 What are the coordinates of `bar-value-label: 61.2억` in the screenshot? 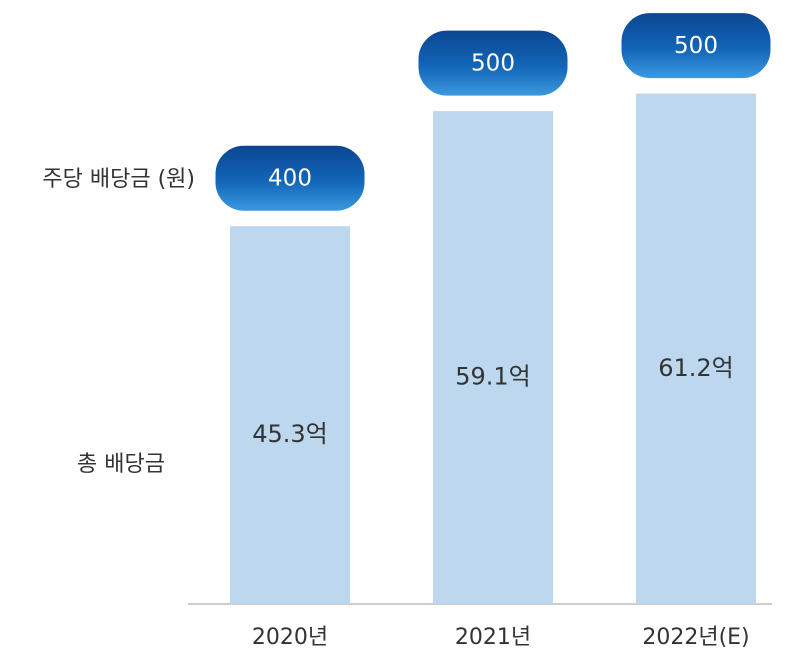 It's located at (696, 368).